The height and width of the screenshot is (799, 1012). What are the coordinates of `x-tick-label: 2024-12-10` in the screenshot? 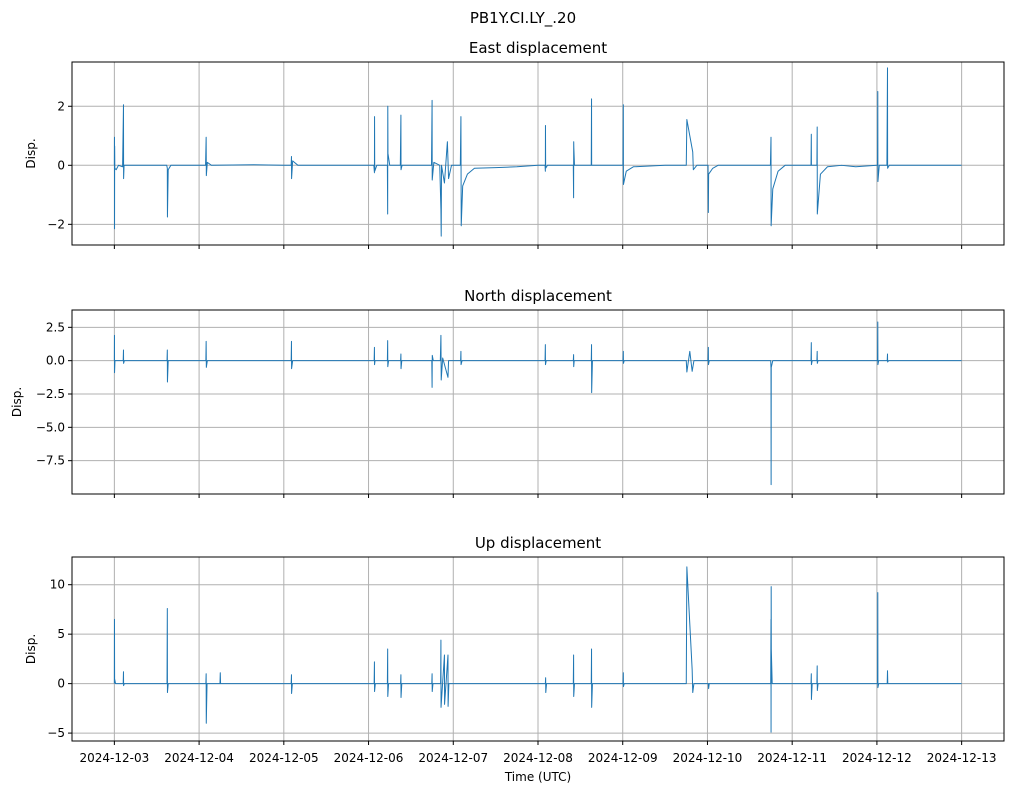 It's located at (708, 758).